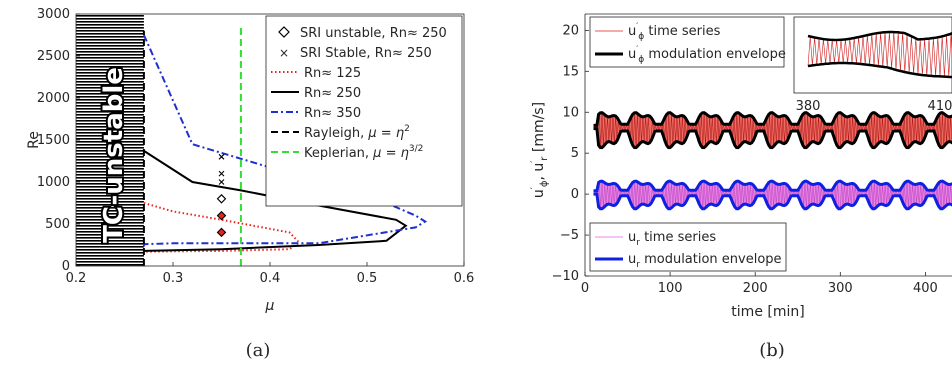 The image size is (952, 385). I want to click on y-tick-label-b: 15, so click(570, 71).